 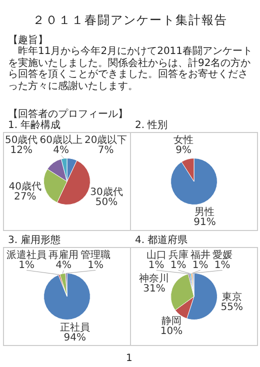 What do you see at coordinates (161, 241) in the screenshot?
I see `chart-title: 4. 都道府県` at bounding box center [161, 241].